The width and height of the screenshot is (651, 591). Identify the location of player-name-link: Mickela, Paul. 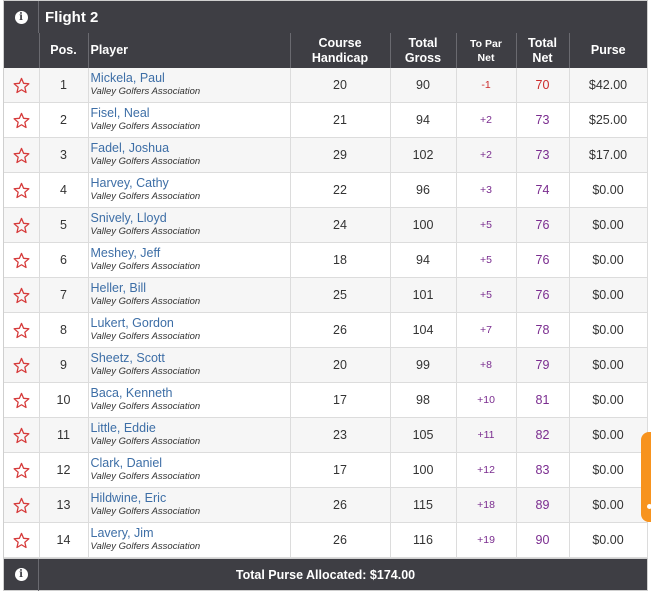
(127, 78).